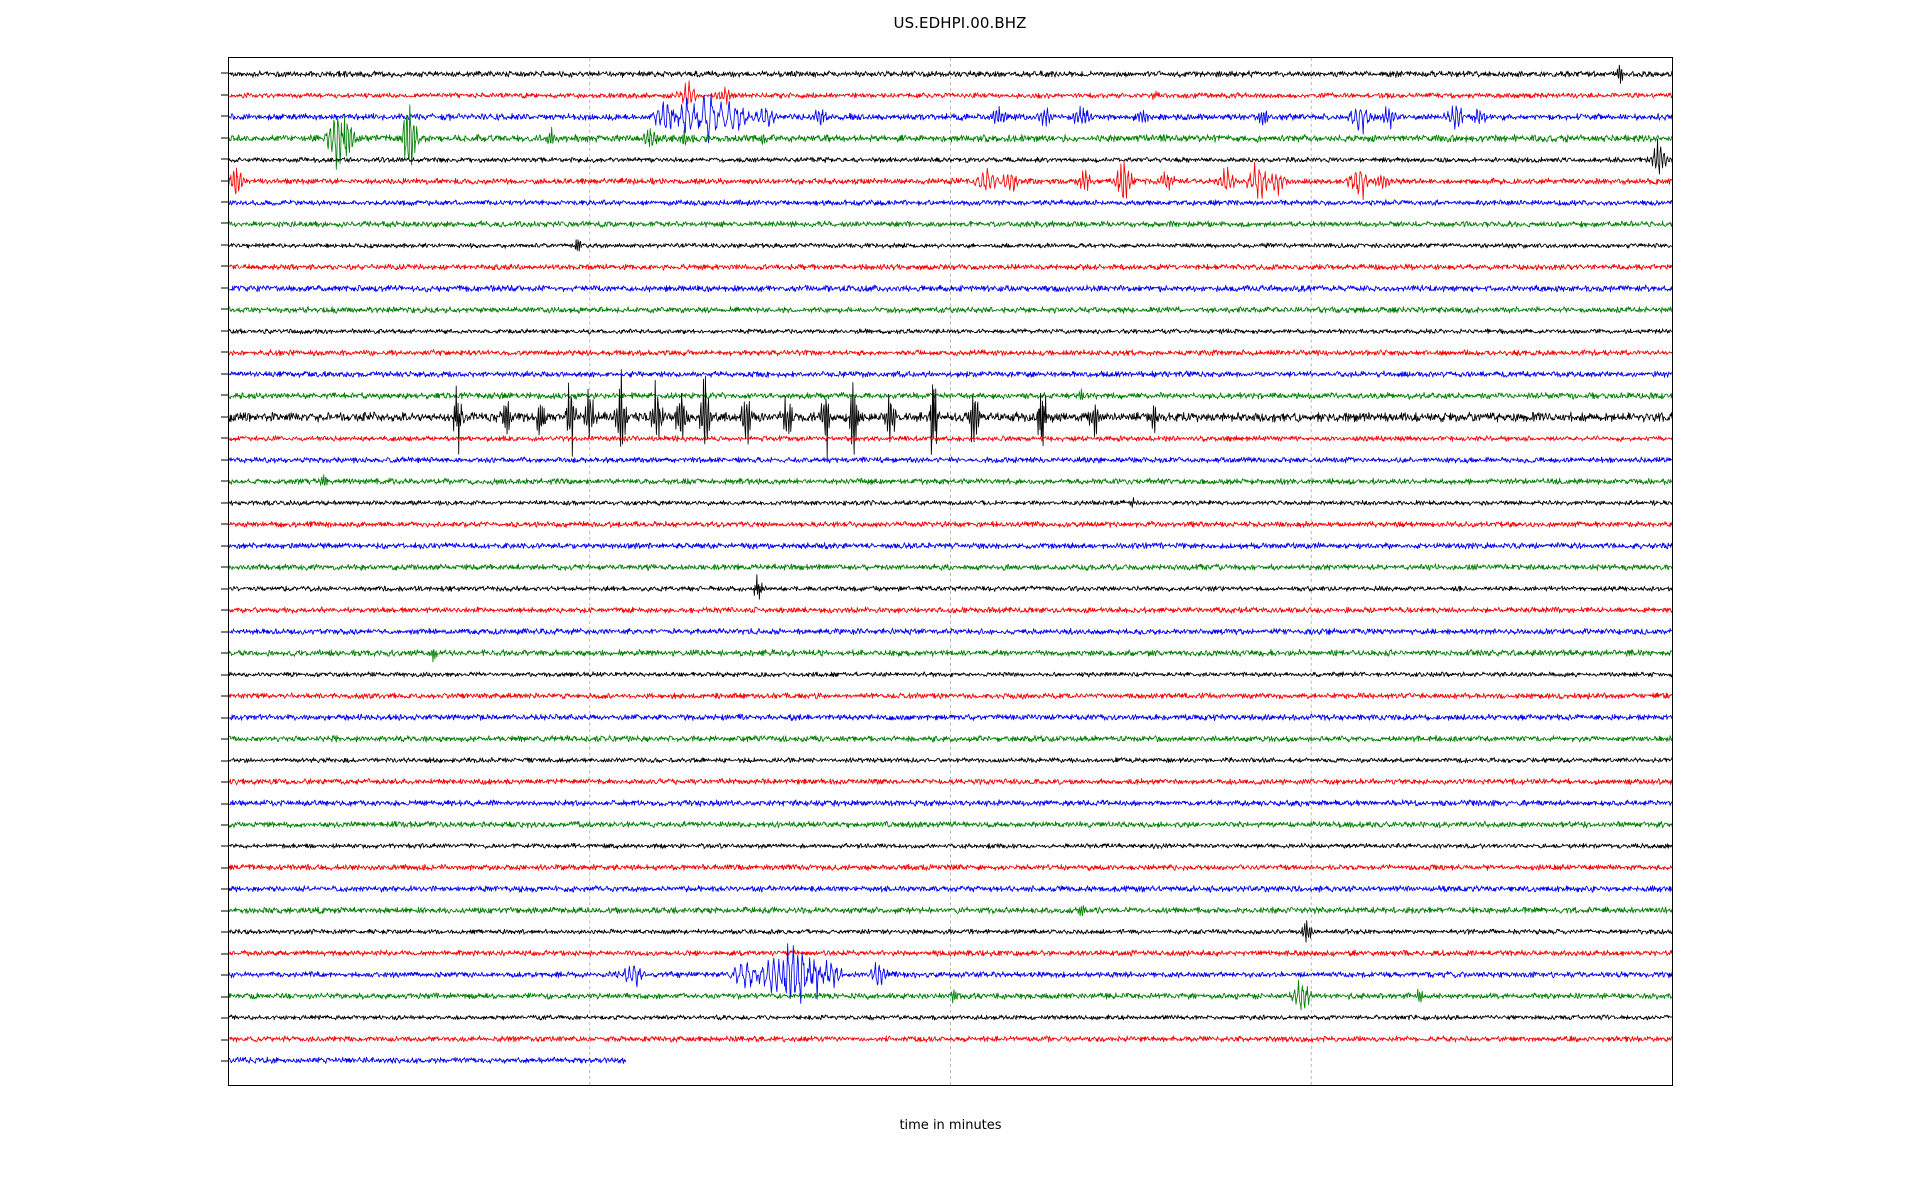 The width and height of the screenshot is (1920, 1200). Describe the element at coordinates (950, 1125) in the screenshot. I see `x-axis-title: time in minutes` at that location.